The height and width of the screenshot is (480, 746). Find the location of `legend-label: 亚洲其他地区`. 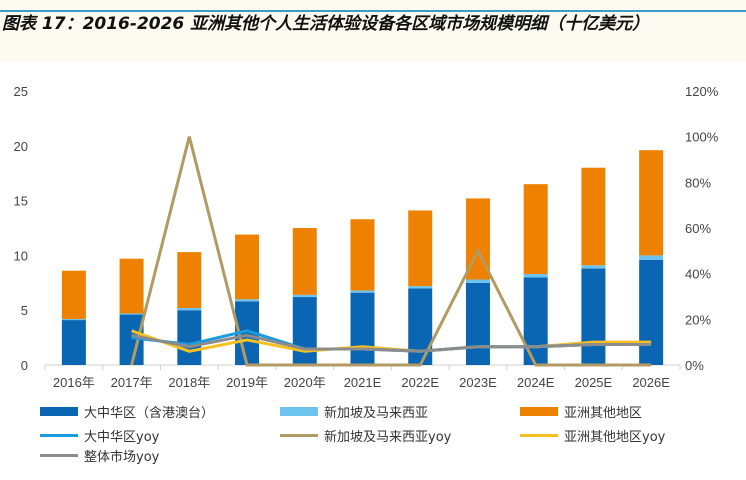

legend-label: 亚洲其他地区 is located at coordinates (603, 413).